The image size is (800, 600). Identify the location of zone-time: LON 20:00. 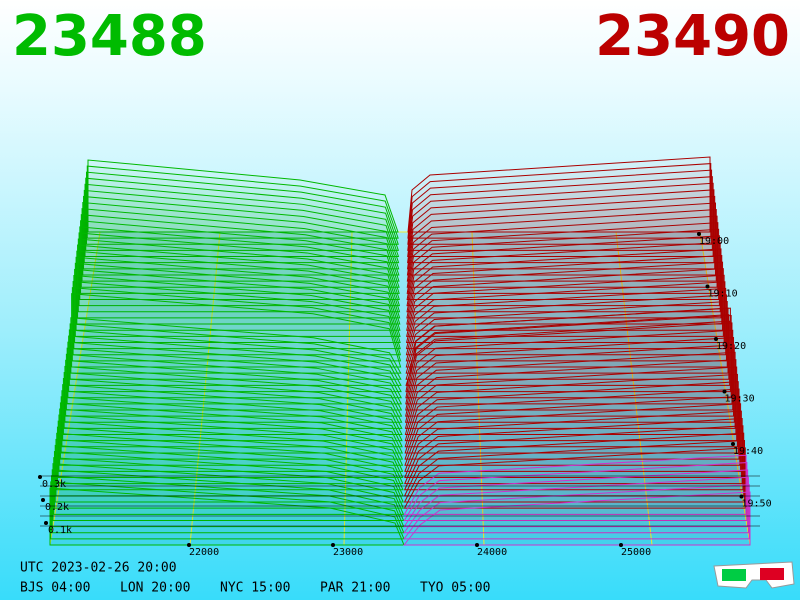
(155, 588).